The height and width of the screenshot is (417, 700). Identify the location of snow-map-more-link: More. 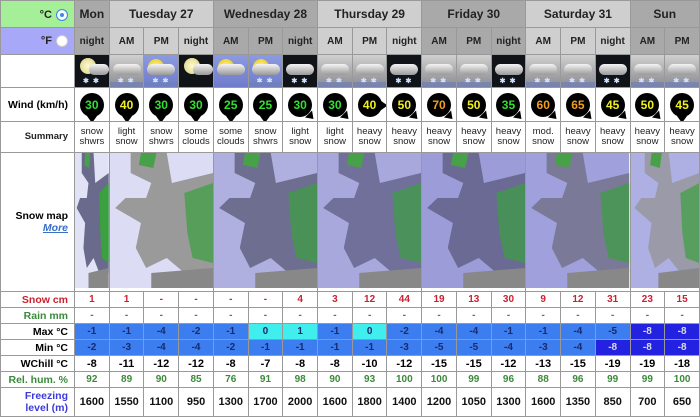
(55, 228).